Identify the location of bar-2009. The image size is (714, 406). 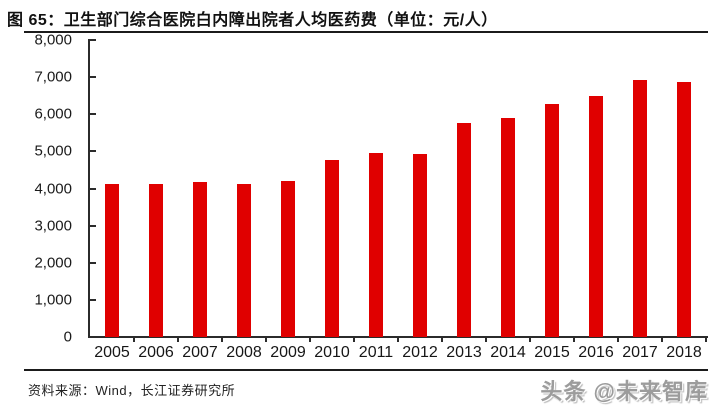
(288, 259).